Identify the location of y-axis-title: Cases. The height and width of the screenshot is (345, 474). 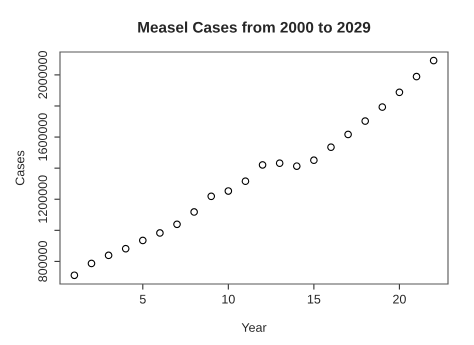
(20, 168).